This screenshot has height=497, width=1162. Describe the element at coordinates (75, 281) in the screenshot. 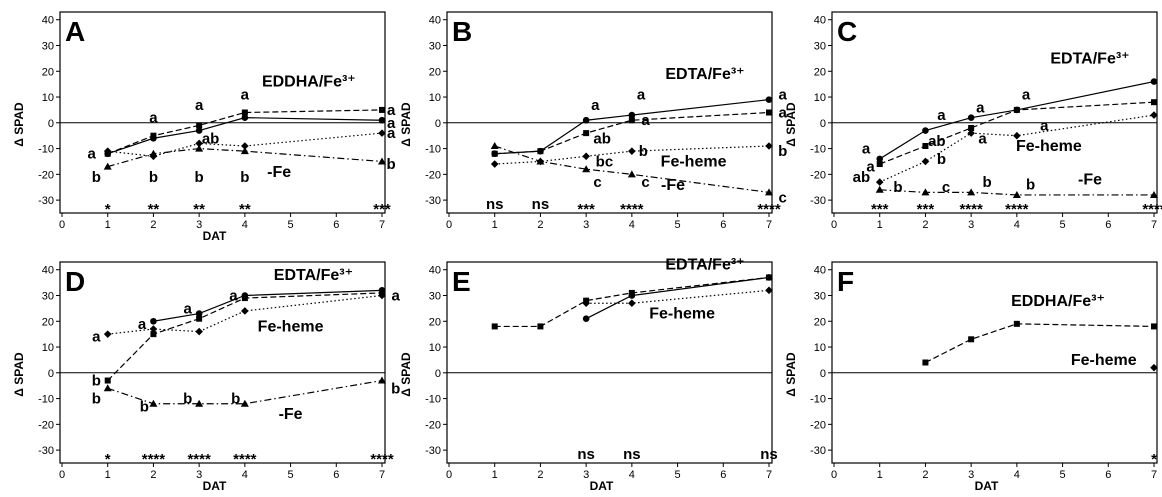

I see `panel-label: D` at that location.